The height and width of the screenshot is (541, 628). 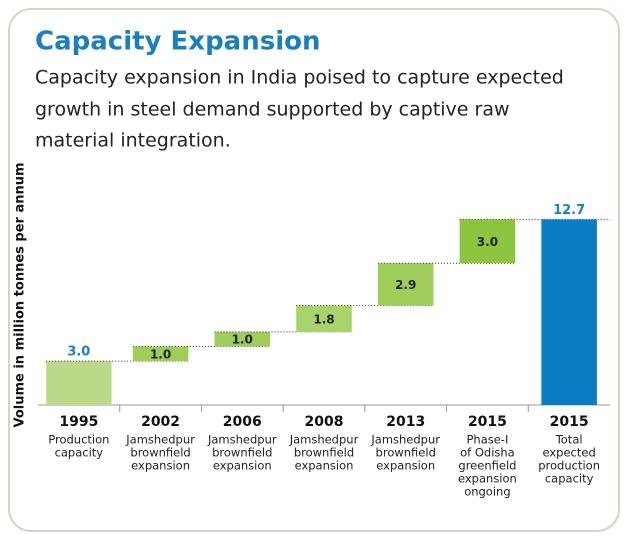 I want to click on subtitle-line: material integration., so click(x=133, y=141).